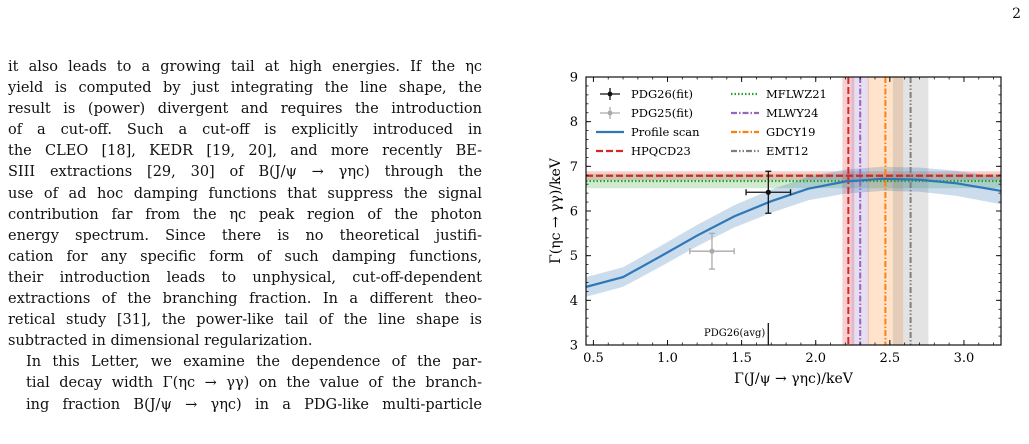 The height and width of the screenshot is (444, 1029). Describe the element at coordinates (794, 379) in the screenshot. I see `x-axis-label: Γ(J/ψ → γηc)/keV` at that location.